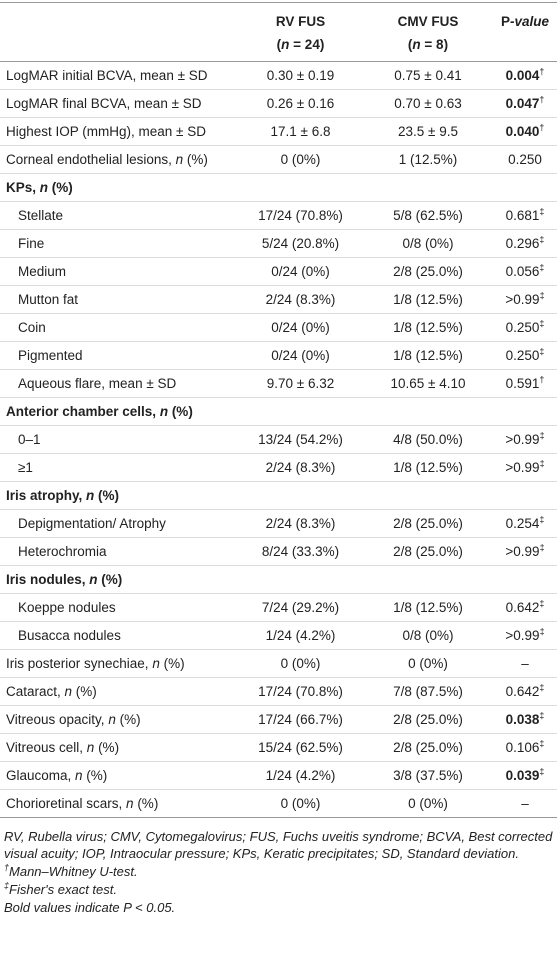 The image size is (557, 971). What do you see at coordinates (97, 383) in the screenshot?
I see `label-part: Aqueous flare, mean ± SD` at bounding box center [97, 383].